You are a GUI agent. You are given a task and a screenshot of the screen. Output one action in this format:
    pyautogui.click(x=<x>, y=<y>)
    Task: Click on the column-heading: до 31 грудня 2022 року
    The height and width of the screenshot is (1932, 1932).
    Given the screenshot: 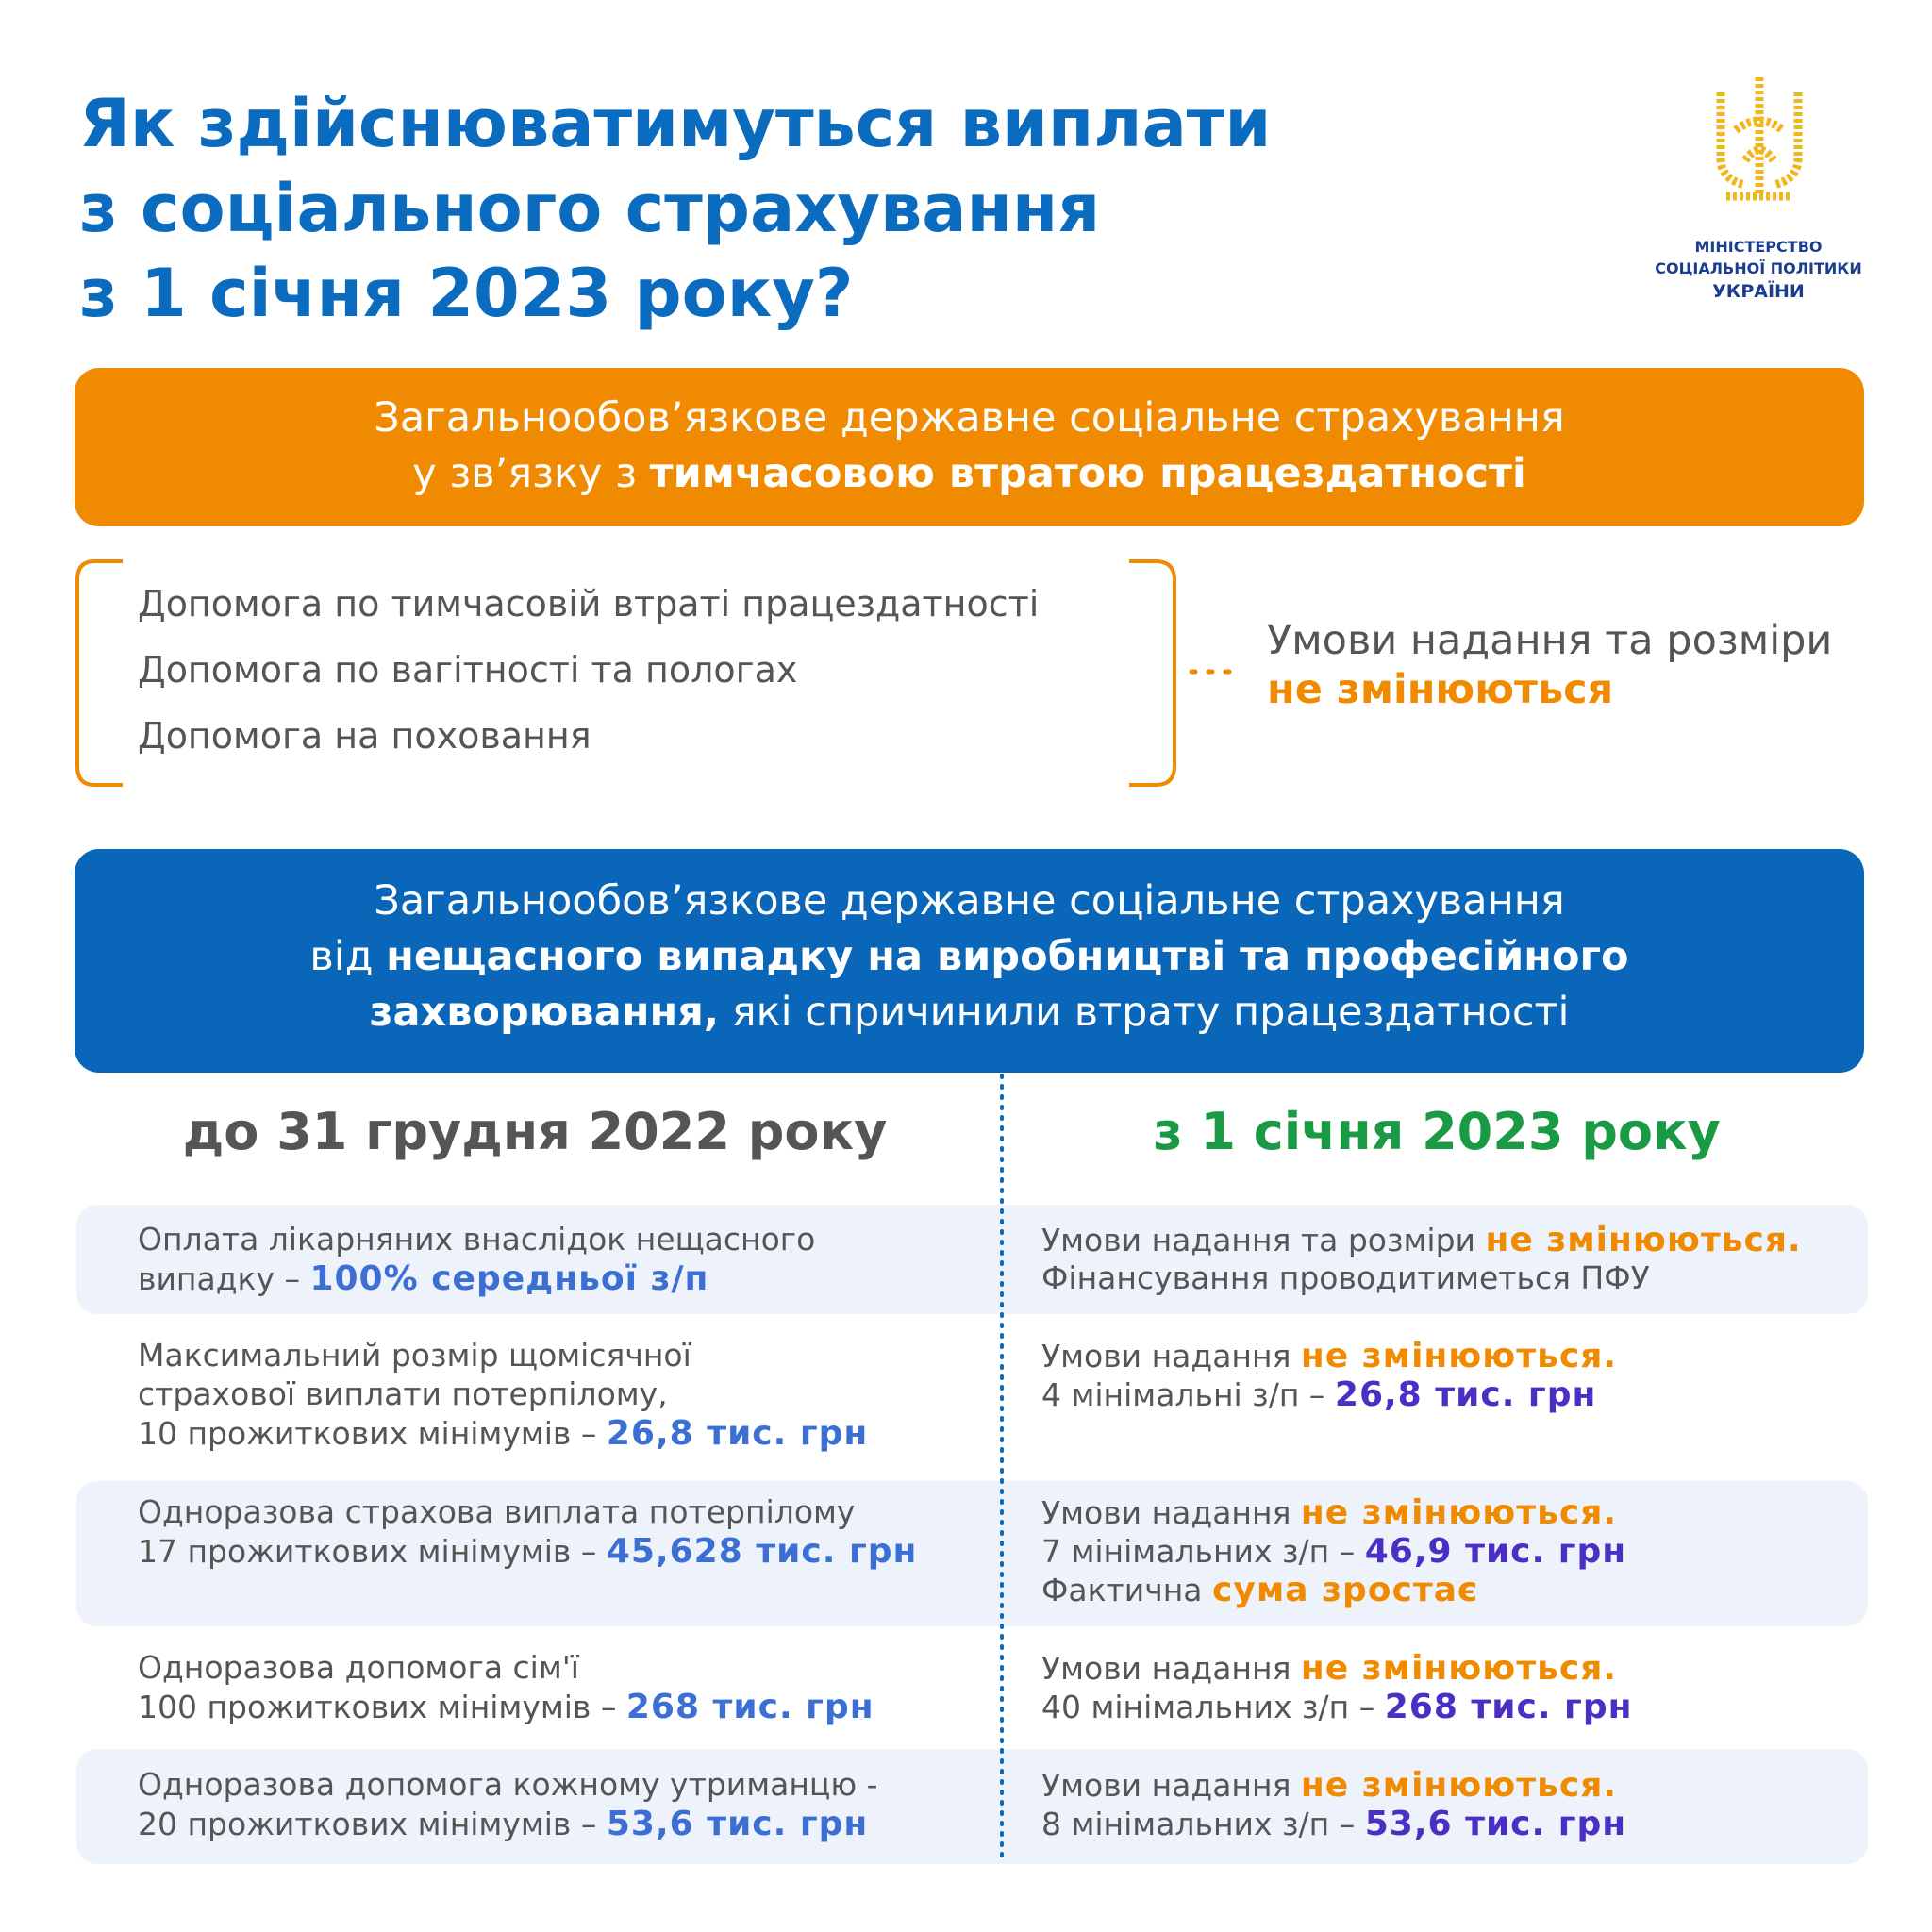 What is the action you would take?
    pyautogui.click(x=535, y=1131)
    